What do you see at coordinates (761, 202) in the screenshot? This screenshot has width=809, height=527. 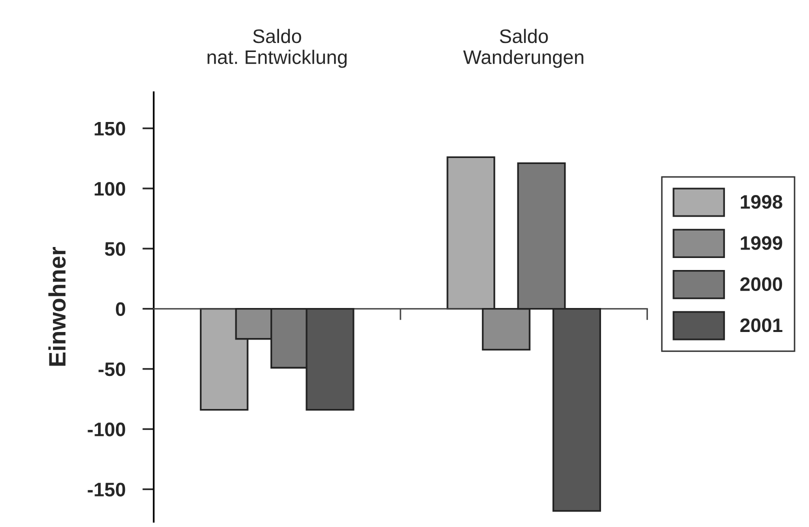 I see `legend-label: 1998` at bounding box center [761, 202].